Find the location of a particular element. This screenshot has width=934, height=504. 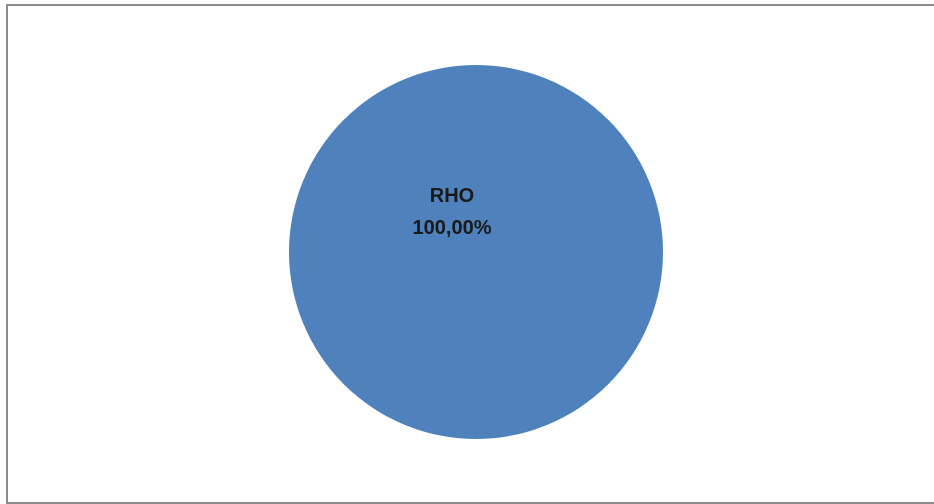

slice-label-percent: 100,00% is located at coordinates (452, 228).